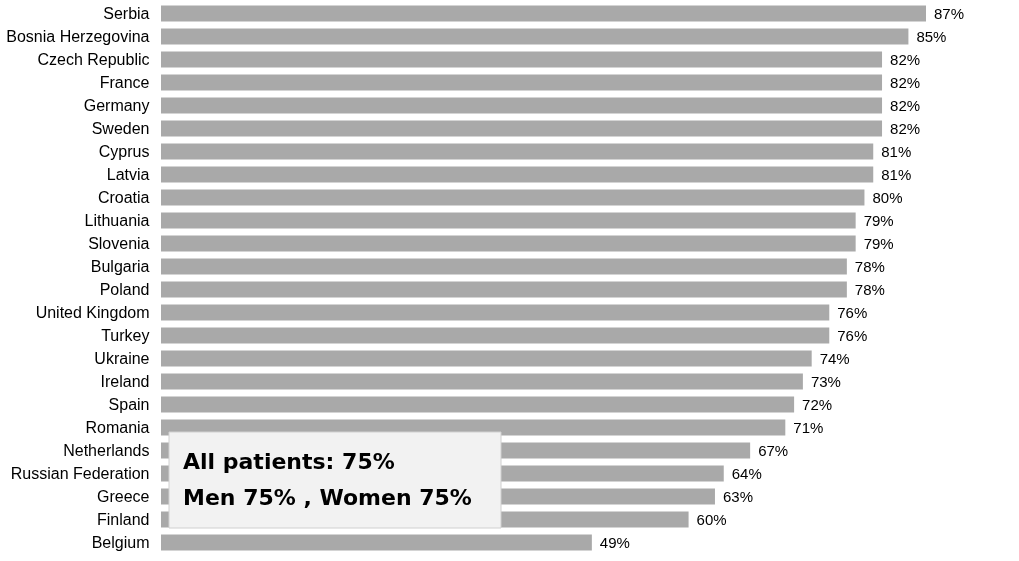 This screenshot has height=561, width=1019. What do you see at coordinates (117, 427) in the screenshot?
I see `y-tick-label: Romania` at bounding box center [117, 427].